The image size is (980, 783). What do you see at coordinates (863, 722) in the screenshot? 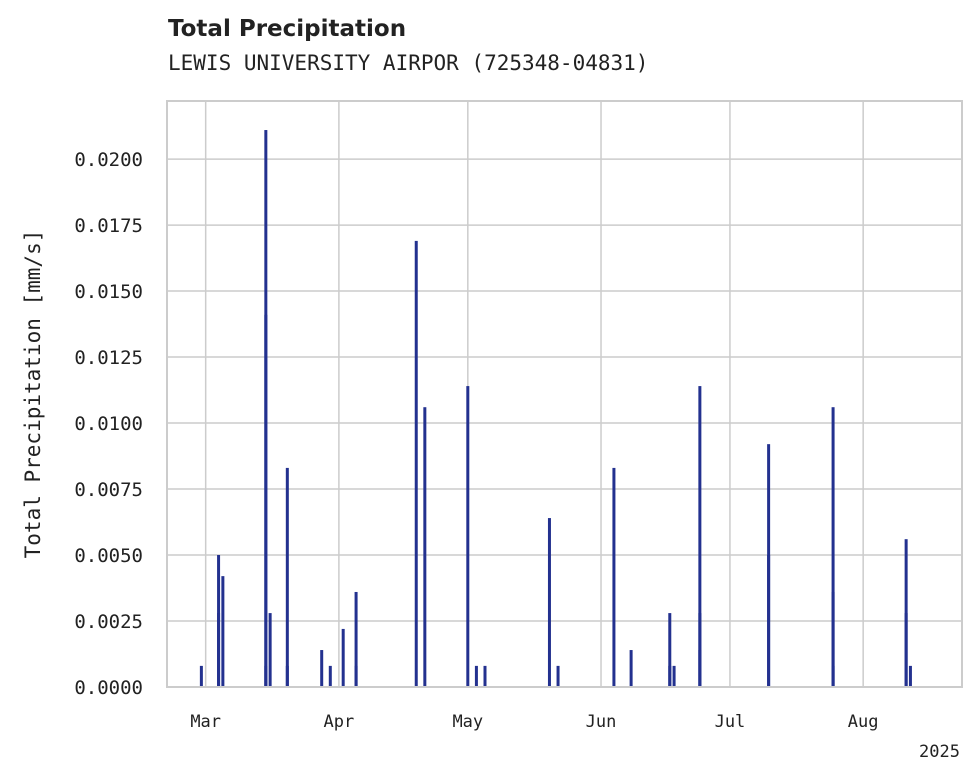
I see `x-tick-label: Aug` at bounding box center [863, 722].